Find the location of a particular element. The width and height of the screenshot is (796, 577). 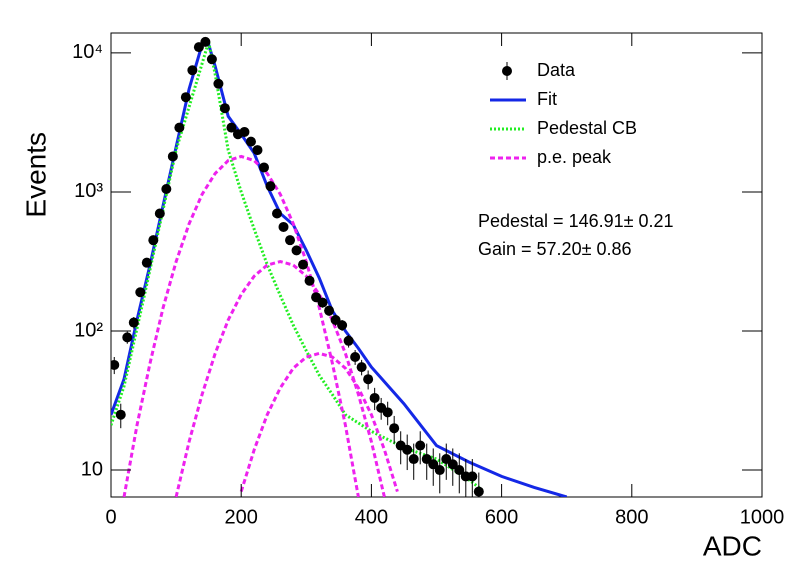

x-tick-label: 600 is located at coordinates (501, 517).